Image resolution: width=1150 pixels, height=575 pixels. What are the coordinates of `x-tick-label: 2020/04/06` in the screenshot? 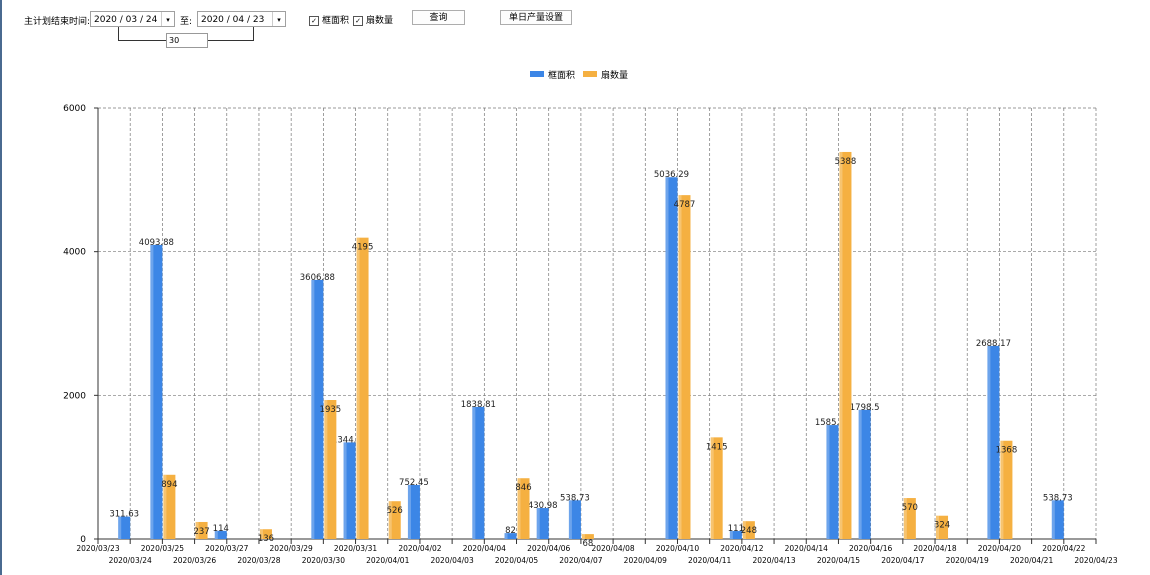 It's located at (548, 548).